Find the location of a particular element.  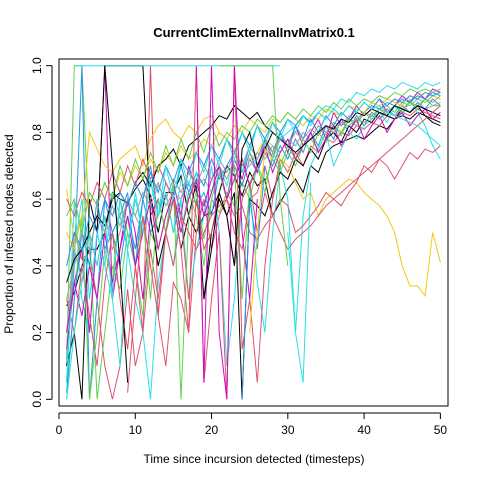

y-tick-label: 0.2 is located at coordinates (37, 332).